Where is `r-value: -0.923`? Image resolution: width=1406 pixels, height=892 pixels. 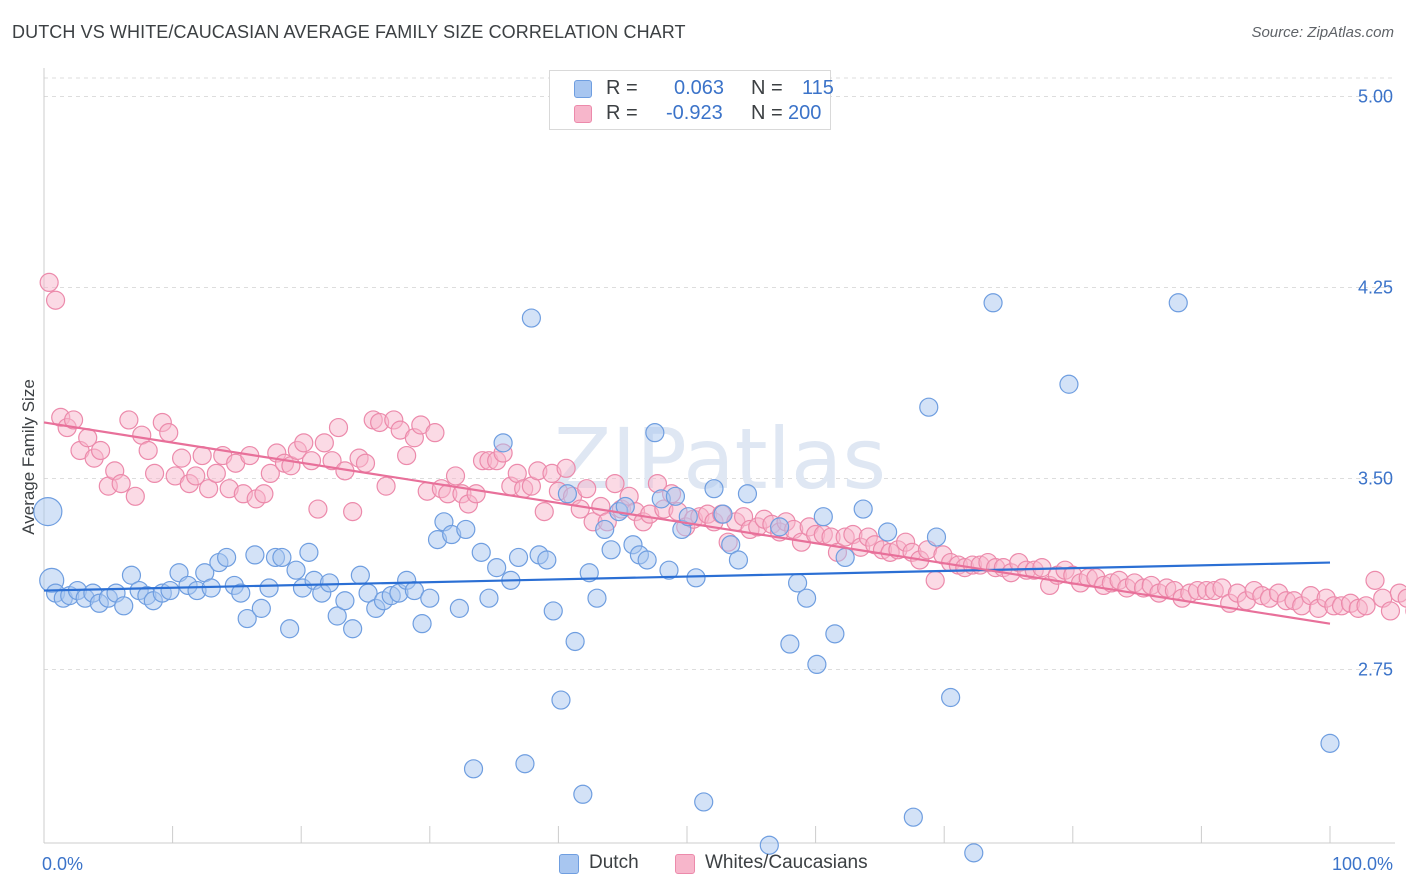 r-value: -0.923 is located at coordinates (694, 113).